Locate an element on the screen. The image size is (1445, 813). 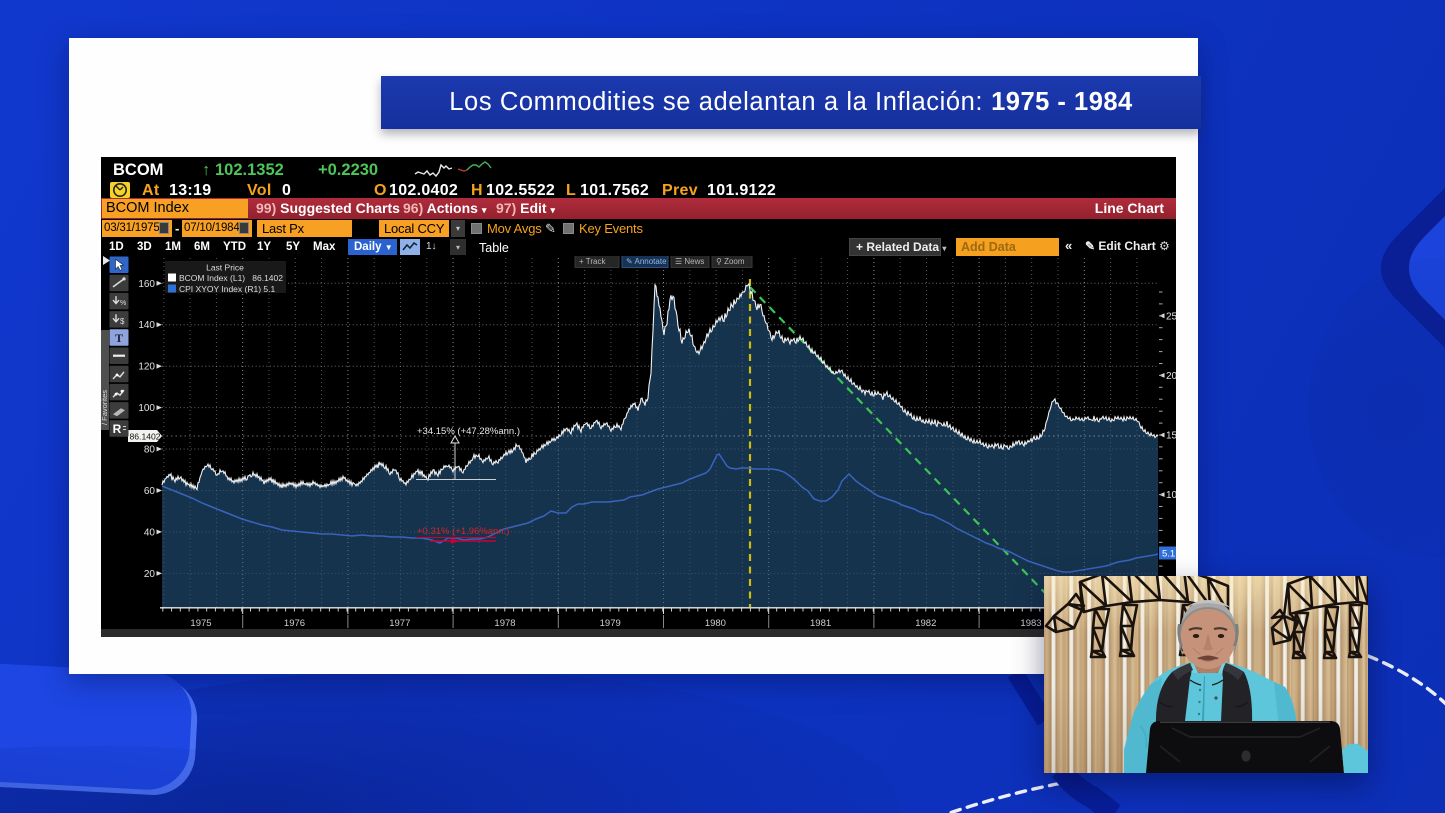
svg-text: Last Price is located at coordinates (225, 268).